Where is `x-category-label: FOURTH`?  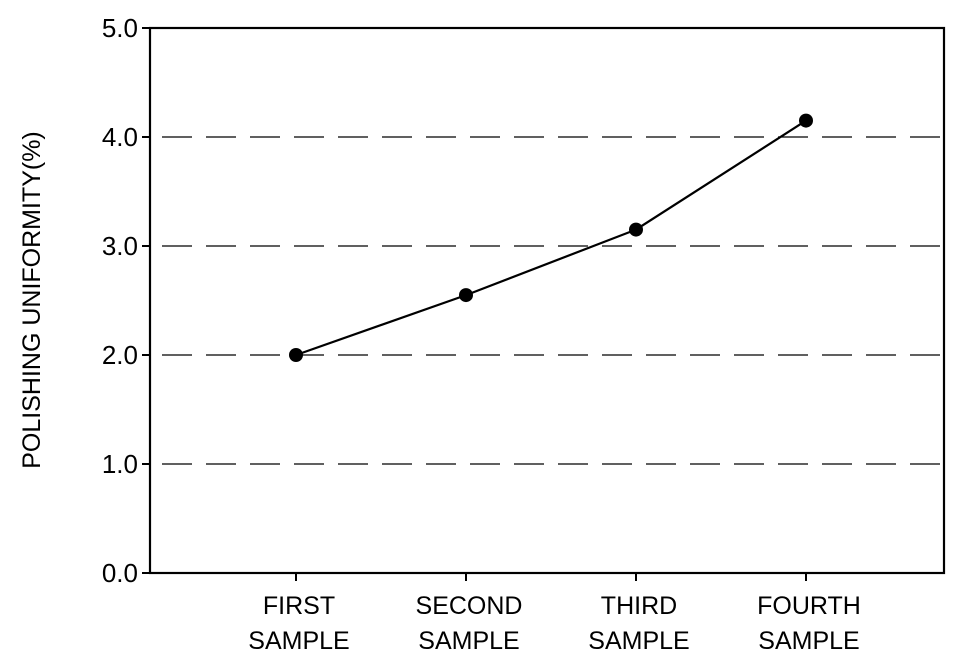
x-category-label: FOURTH is located at coordinates (809, 606).